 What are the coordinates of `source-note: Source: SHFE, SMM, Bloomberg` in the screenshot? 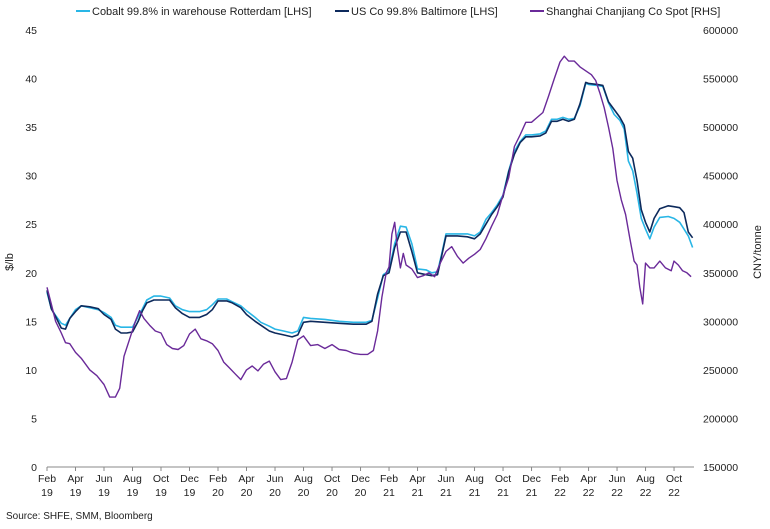 It's located at (79, 516).